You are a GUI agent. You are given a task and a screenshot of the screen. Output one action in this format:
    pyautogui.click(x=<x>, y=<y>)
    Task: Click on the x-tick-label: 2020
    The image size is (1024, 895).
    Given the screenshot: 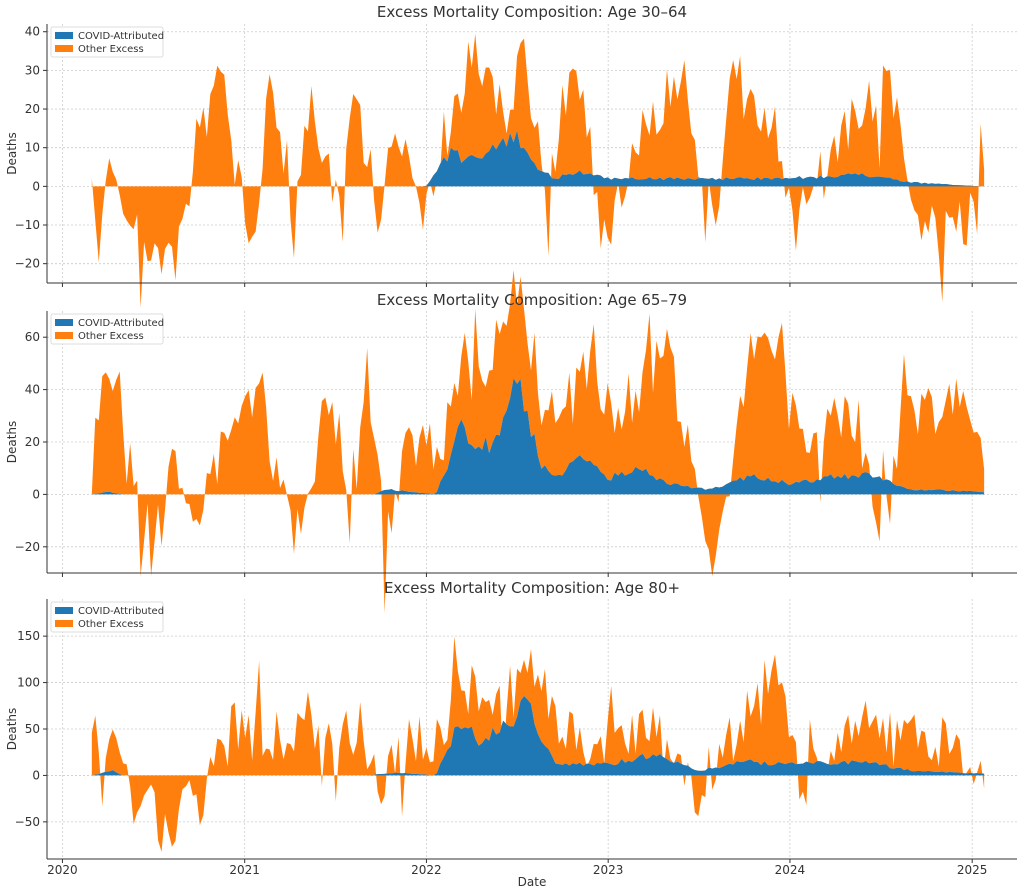 What is the action you would take?
    pyautogui.click(x=62, y=870)
    